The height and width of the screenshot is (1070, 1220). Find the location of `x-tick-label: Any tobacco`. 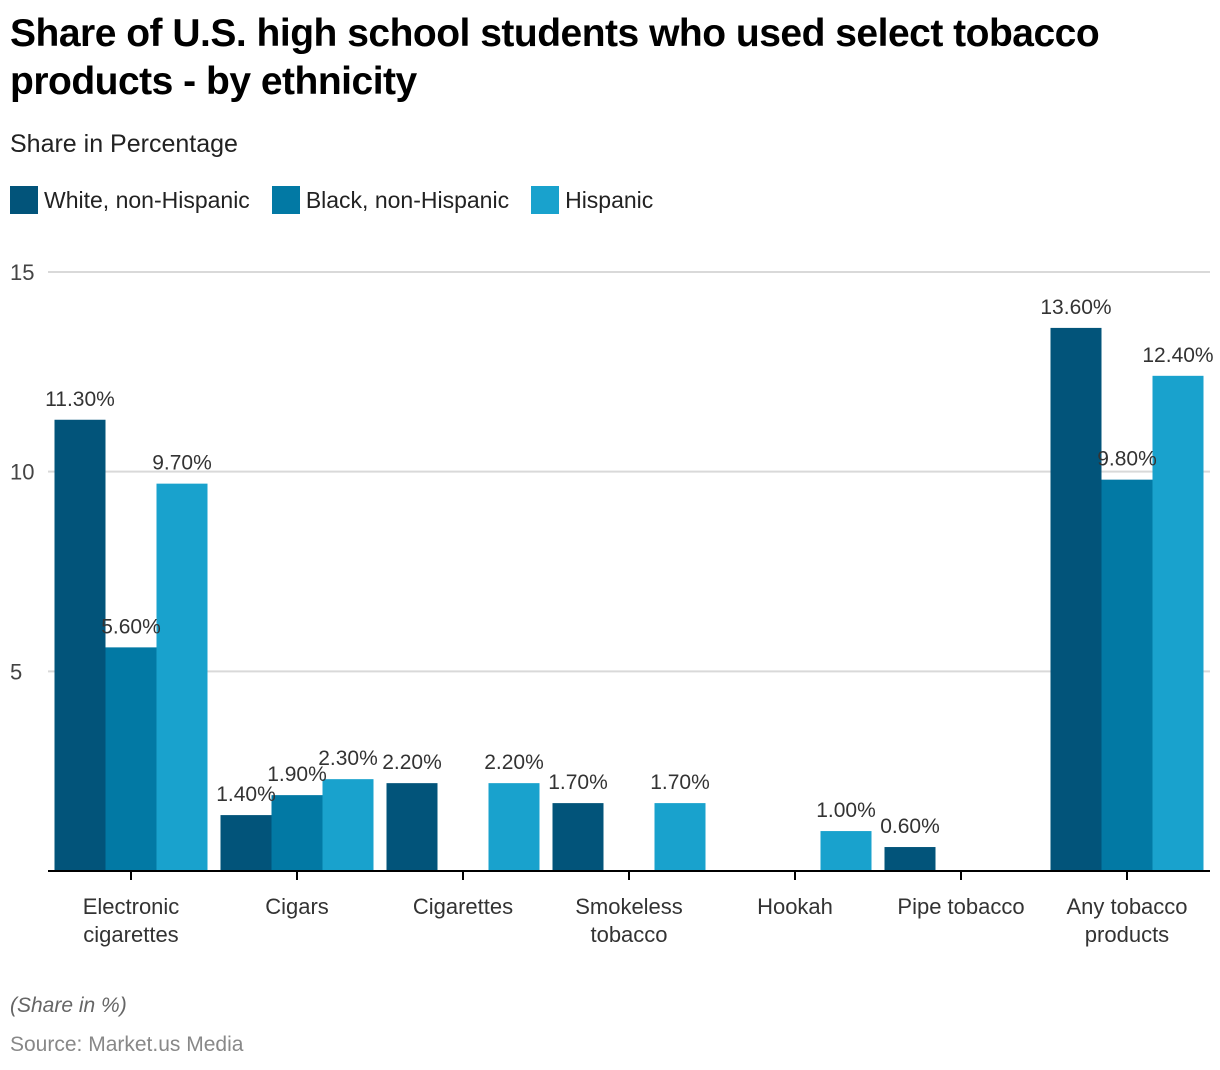

x-tick-label: Any tobacco is located at coordinates (1126, 906).